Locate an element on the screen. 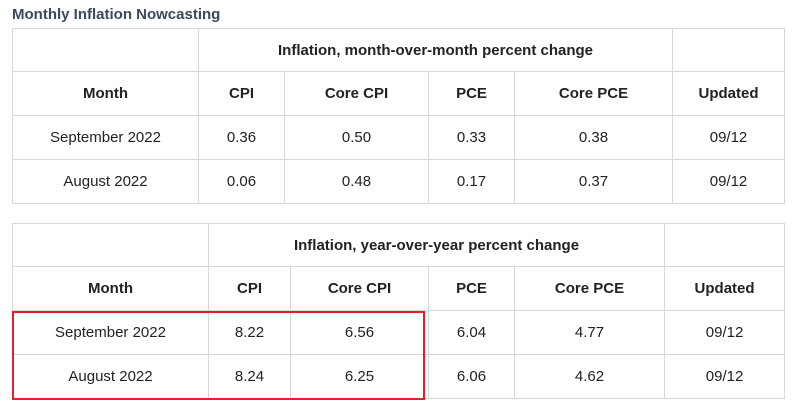  cell-core-pce: 0.38 is located at coordinates (593, 137).